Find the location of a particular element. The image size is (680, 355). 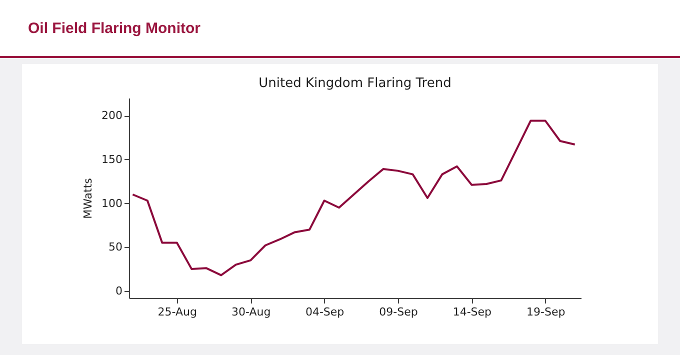

x-tick-label: 30-Aug is located at coordinates (251, 312).